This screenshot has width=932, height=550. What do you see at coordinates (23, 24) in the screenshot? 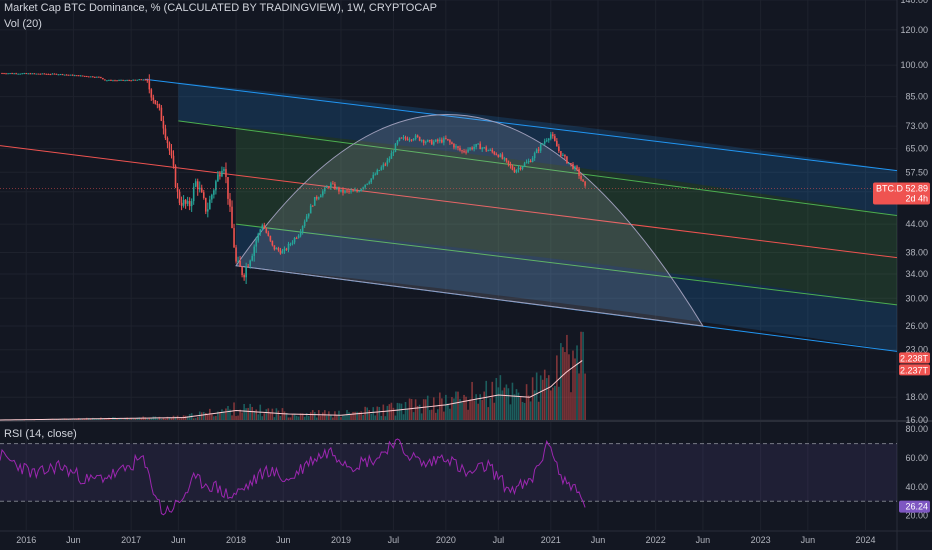
I see `volume-legend: Vol (20)` at bounding box center [23, 24].